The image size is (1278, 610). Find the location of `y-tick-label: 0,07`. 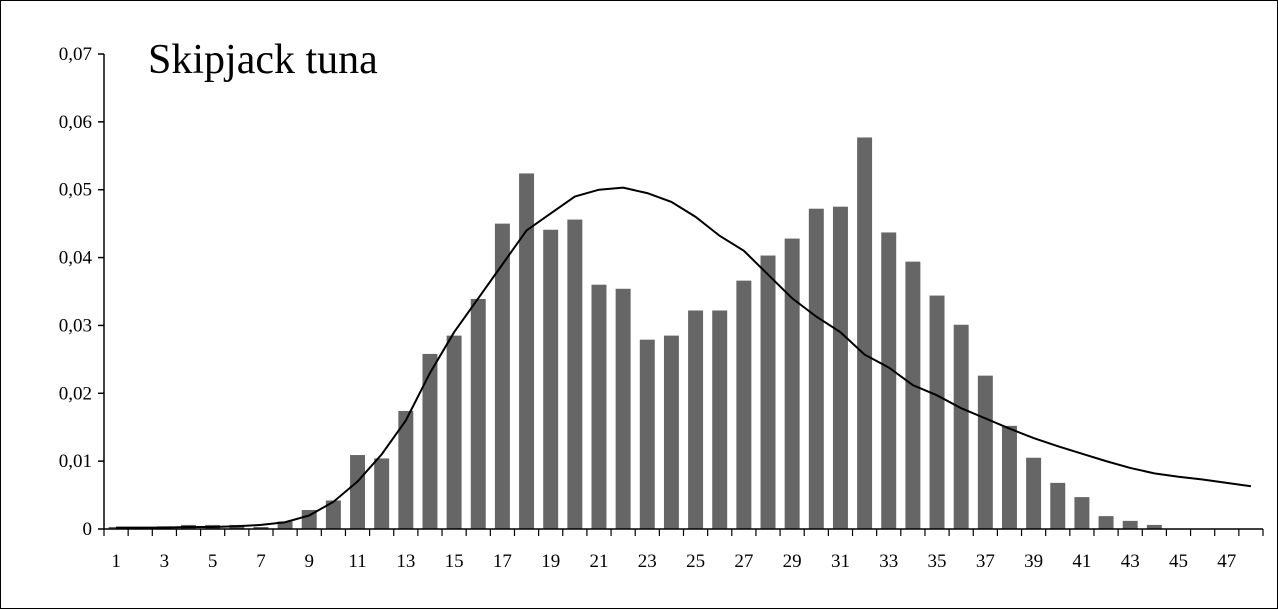

y-tick-label: 0,07 is located at coordinates (75, 54).